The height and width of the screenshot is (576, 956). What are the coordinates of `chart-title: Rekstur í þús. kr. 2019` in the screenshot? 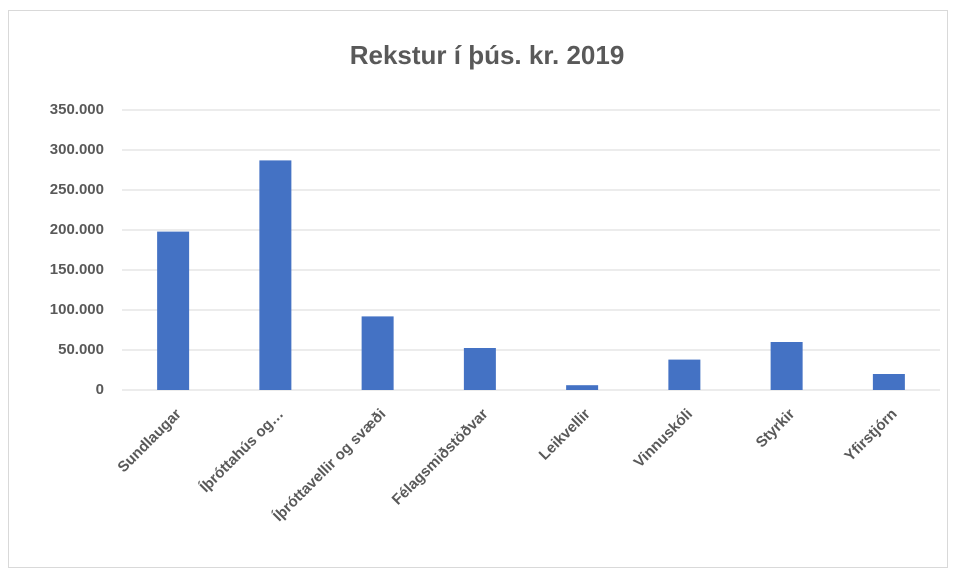 It's located at (487, 55).